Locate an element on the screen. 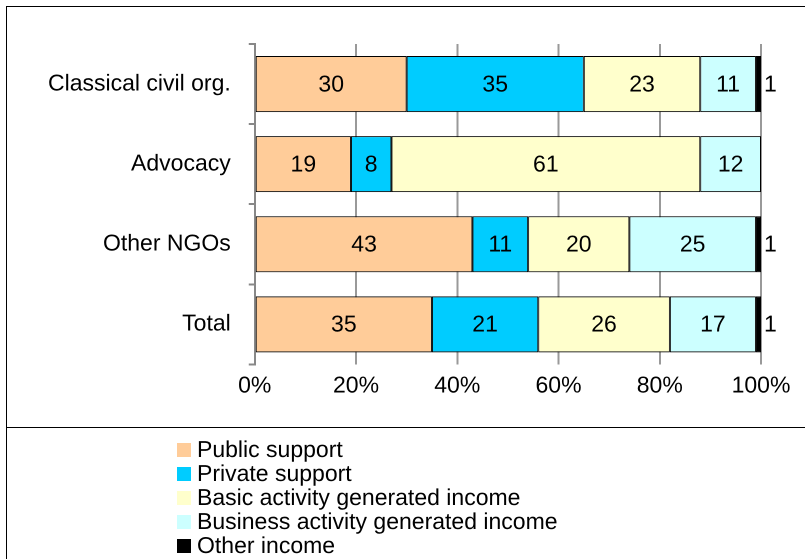  data-label: 20 is located at coordinates (579, 243).